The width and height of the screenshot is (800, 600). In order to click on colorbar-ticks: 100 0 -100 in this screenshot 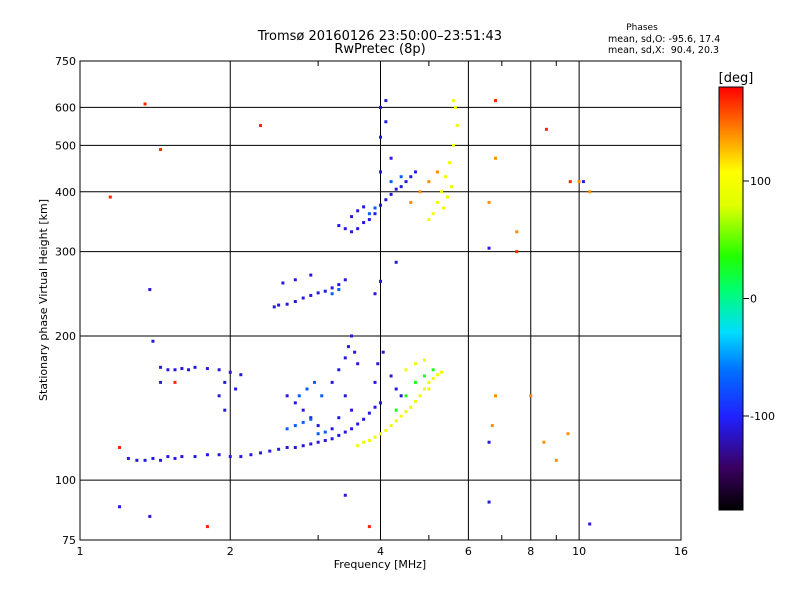, I will do `click(759, 299)`.